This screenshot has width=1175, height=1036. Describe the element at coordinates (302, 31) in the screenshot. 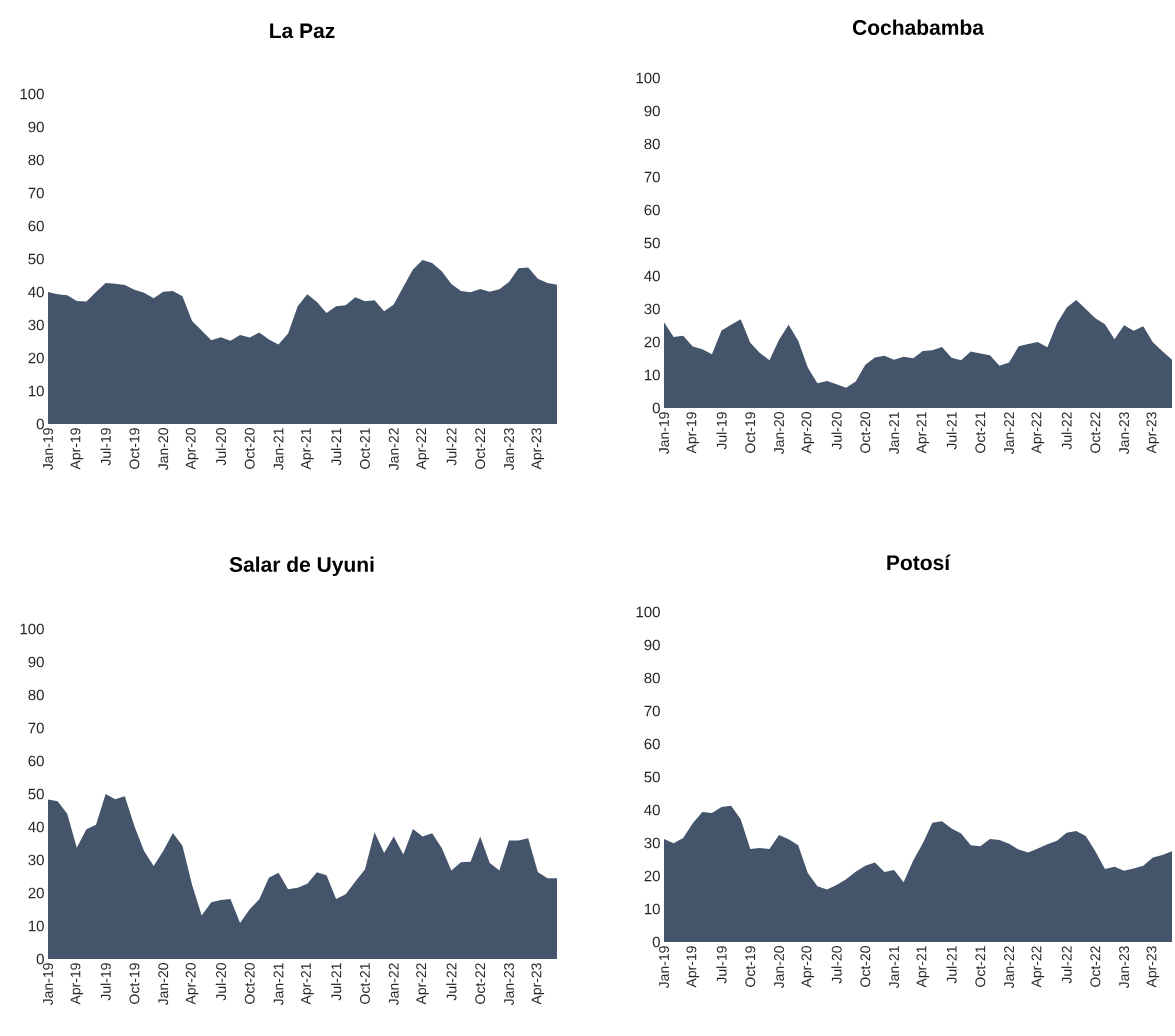

I see `chart-title: La Paz` at that location.